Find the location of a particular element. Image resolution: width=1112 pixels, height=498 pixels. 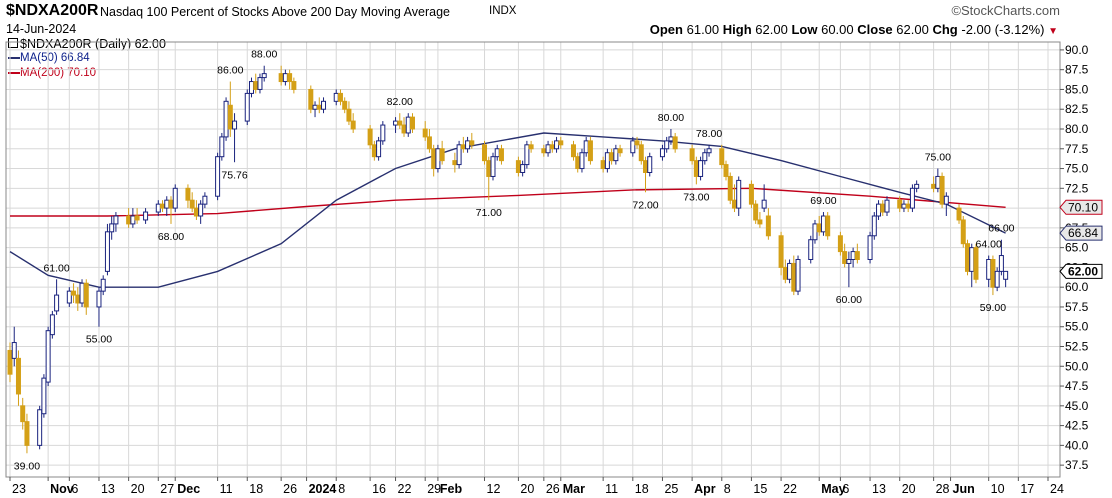

price-annotation: 61.00 is located at coordinates (56, 268).